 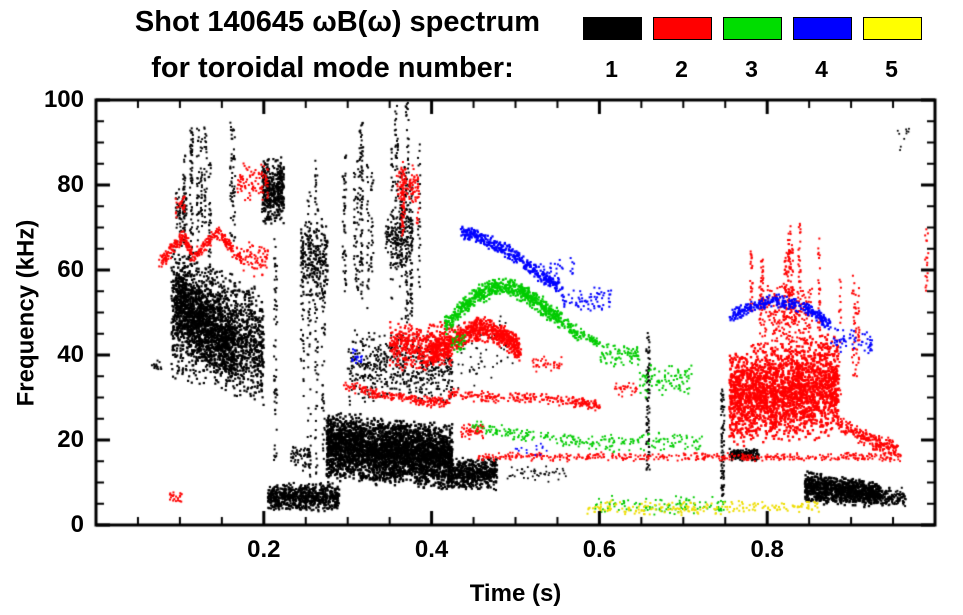 I want to click on y-axis-label: Frequency (kHz), so click(x=26, y=313).